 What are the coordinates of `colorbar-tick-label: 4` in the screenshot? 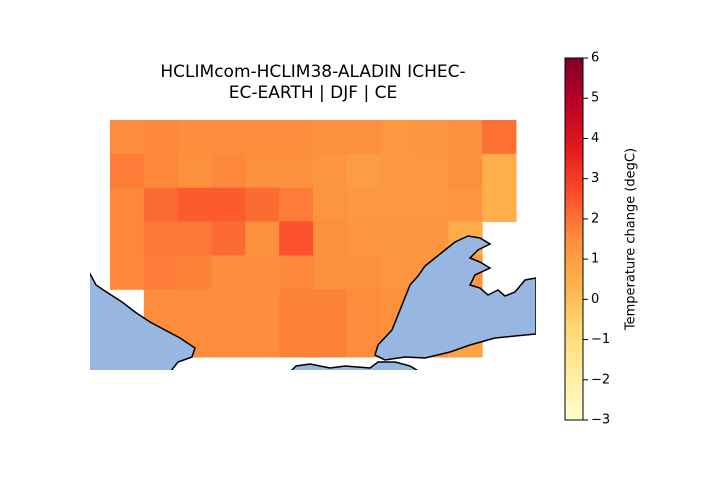 It's located at (595, 138).